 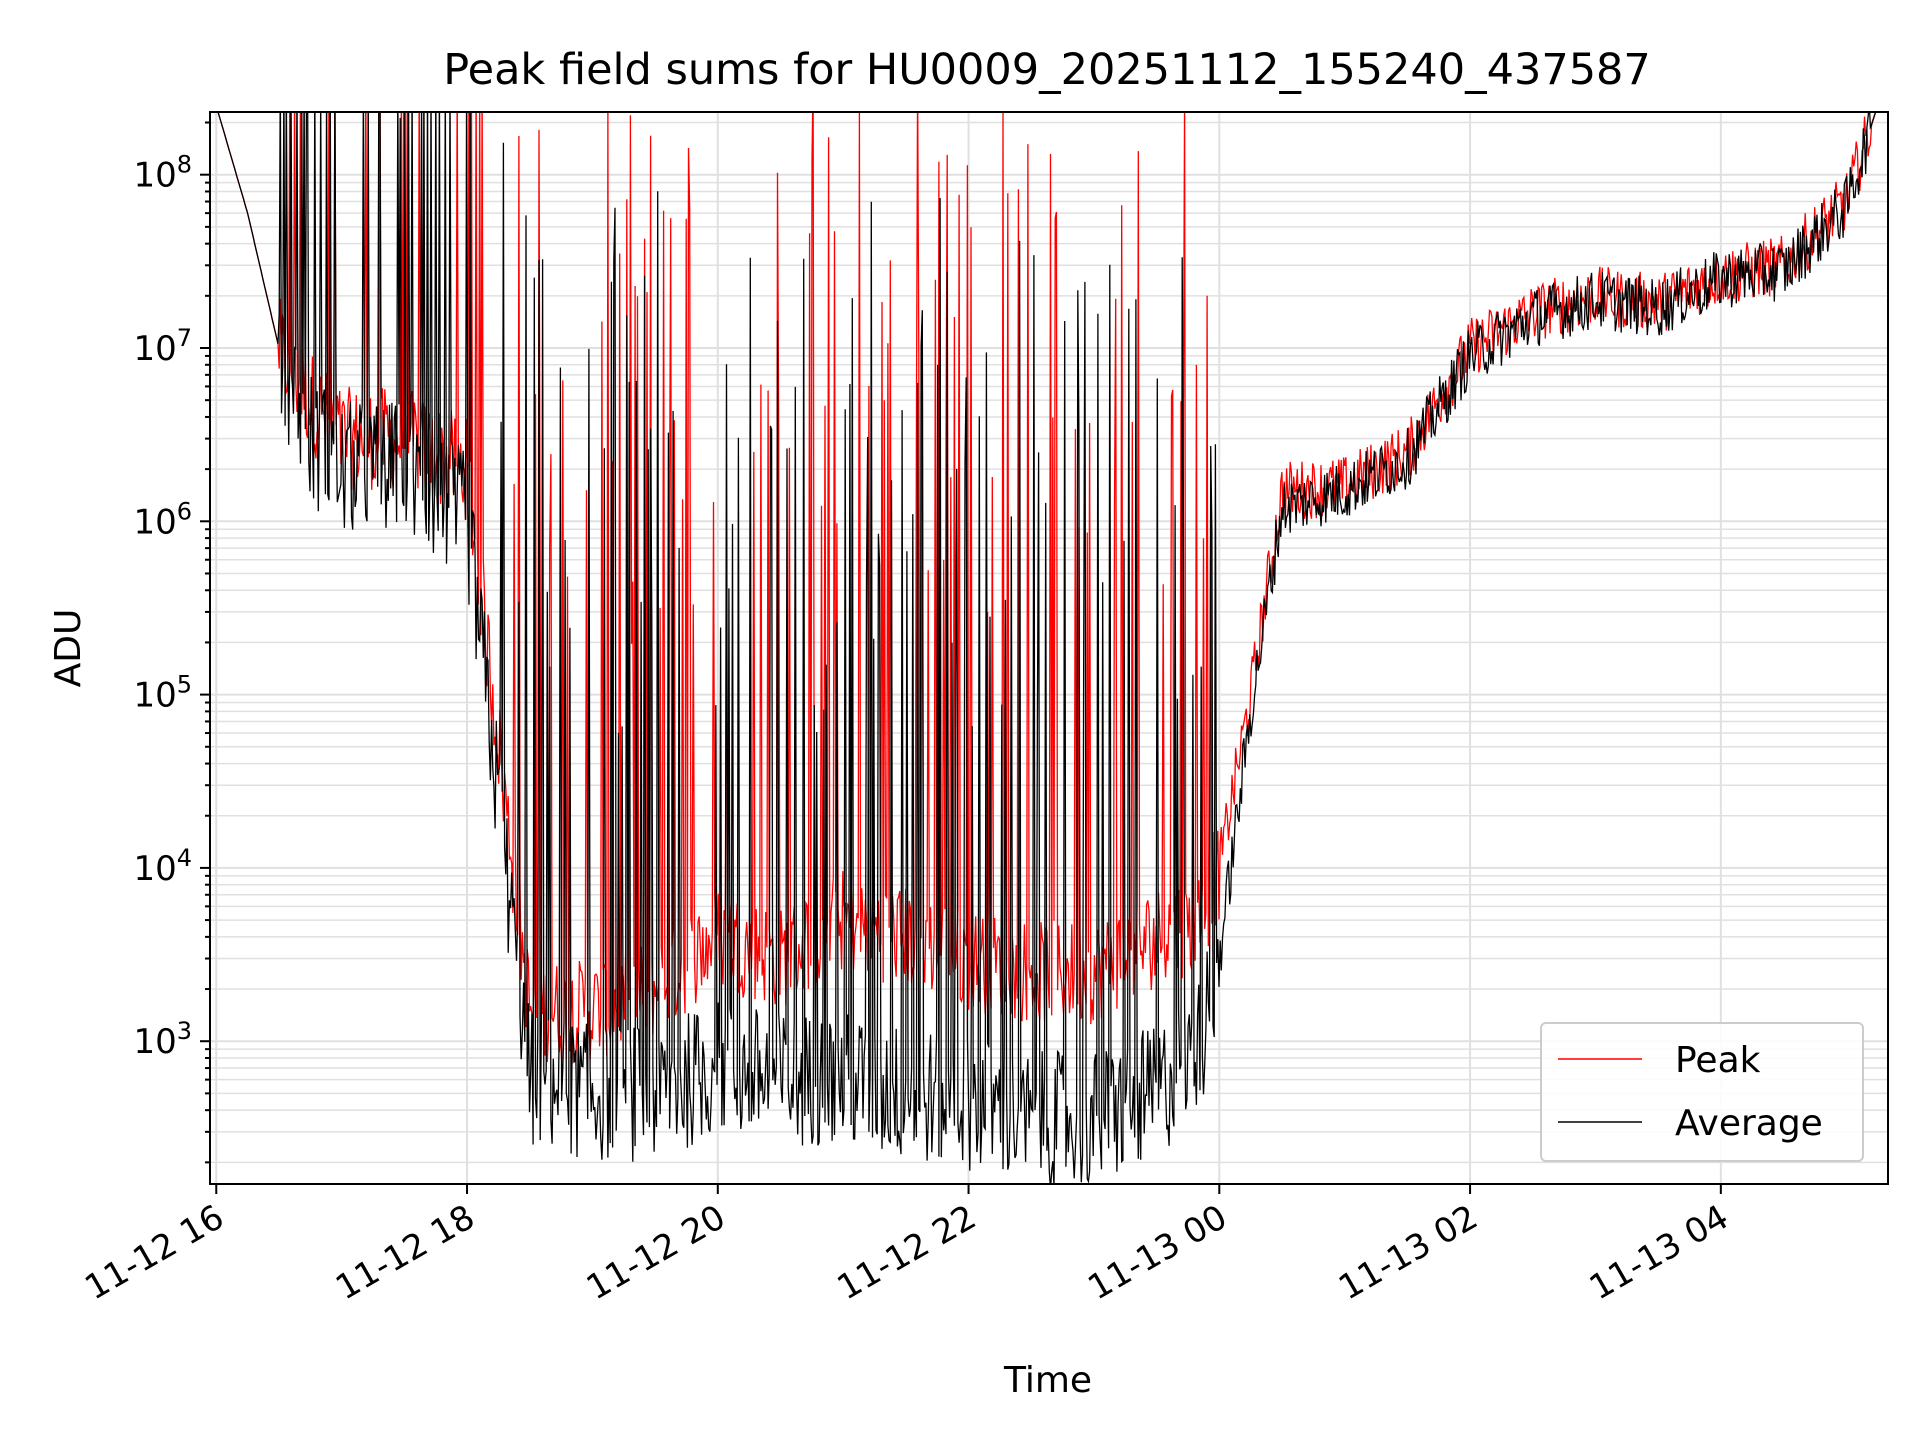 What do you see at coordinates (184, 858) in the screenshot?
I see `y-tick-exponent: 4` at bounding box center [184, 858].